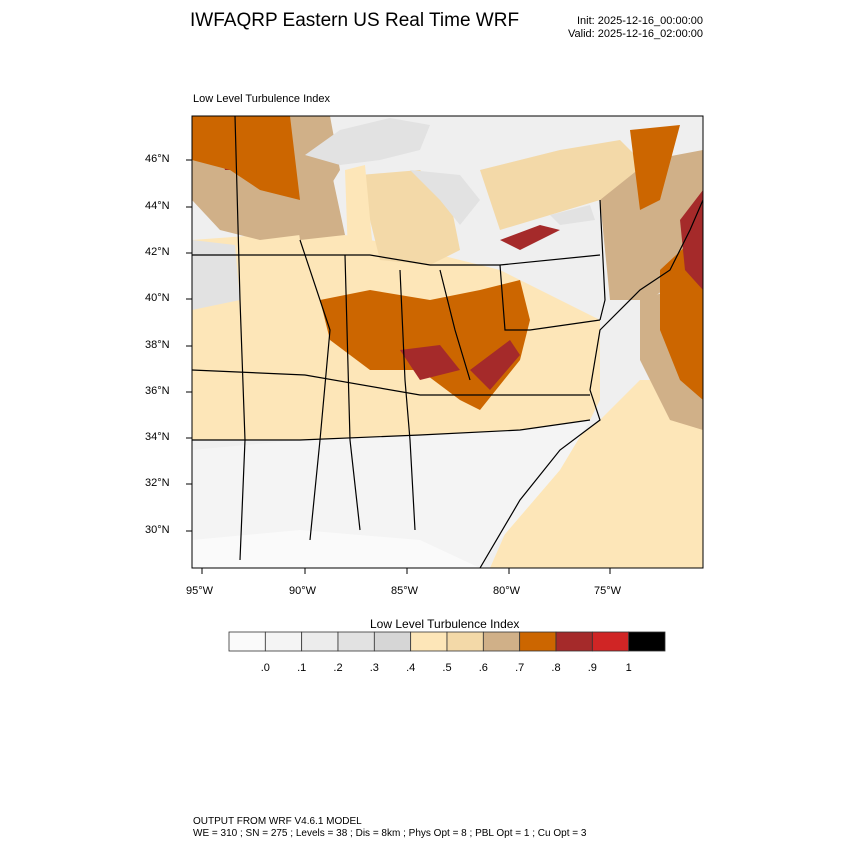  Describe the element at coordinates (367, 141) in the screenshot. I see `lake-superior` at that location.